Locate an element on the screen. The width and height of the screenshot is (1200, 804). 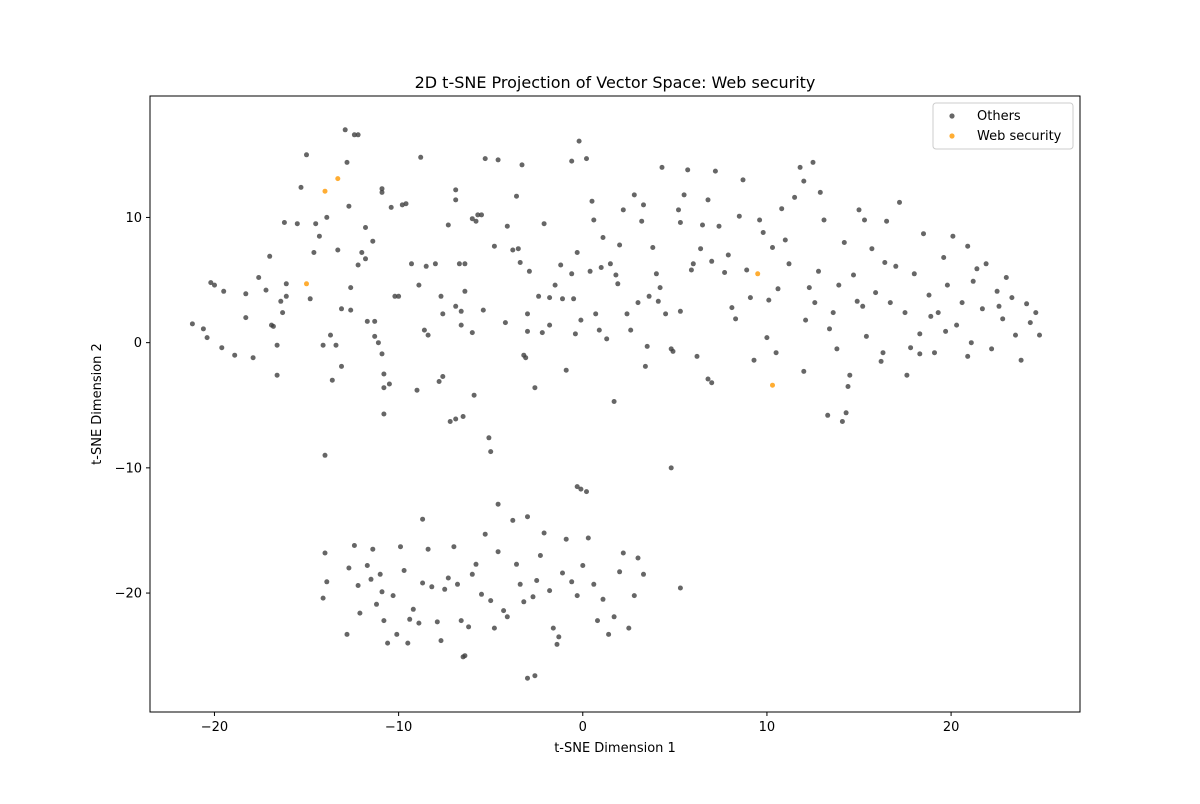
x-axis-label: t-SNE Dimension 1 is located at coordinates (615, 748).